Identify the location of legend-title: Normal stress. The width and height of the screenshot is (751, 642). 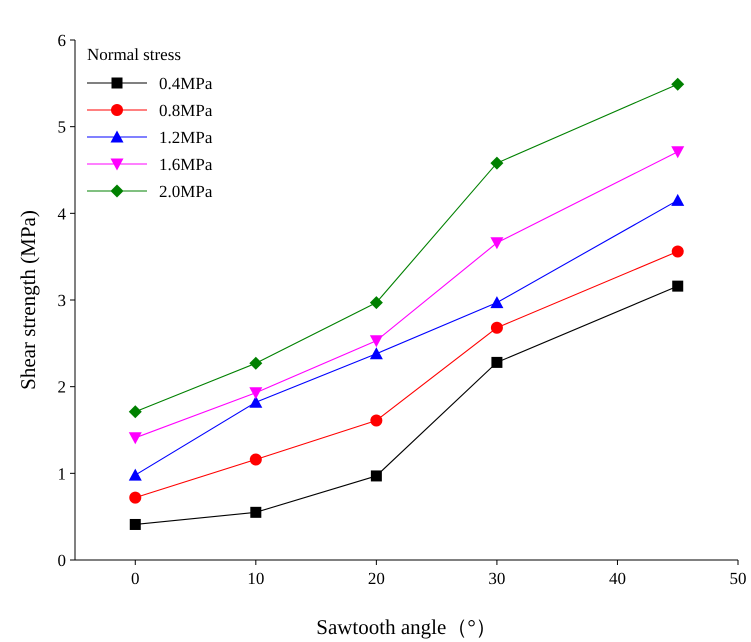
(134, 54).